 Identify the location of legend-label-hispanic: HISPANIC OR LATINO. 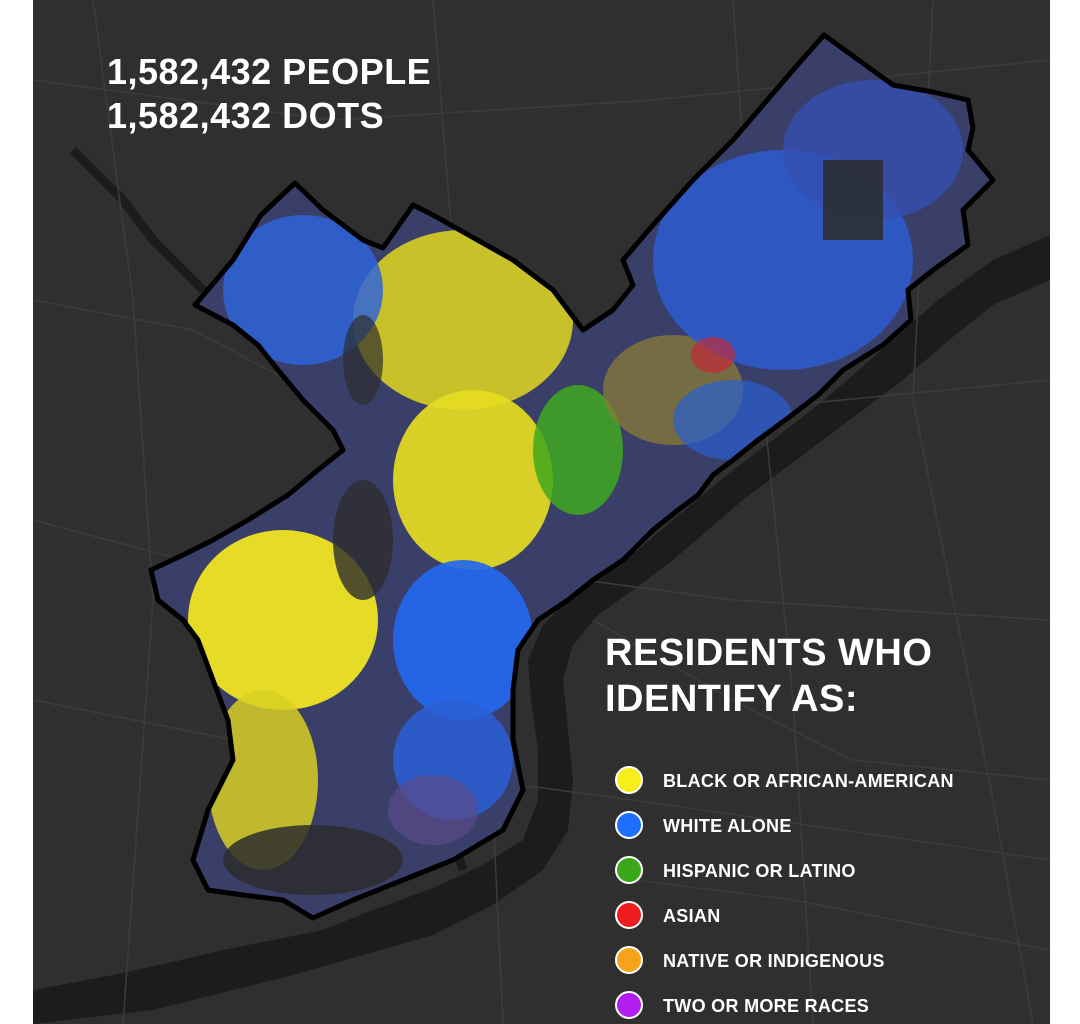
(759, 871).